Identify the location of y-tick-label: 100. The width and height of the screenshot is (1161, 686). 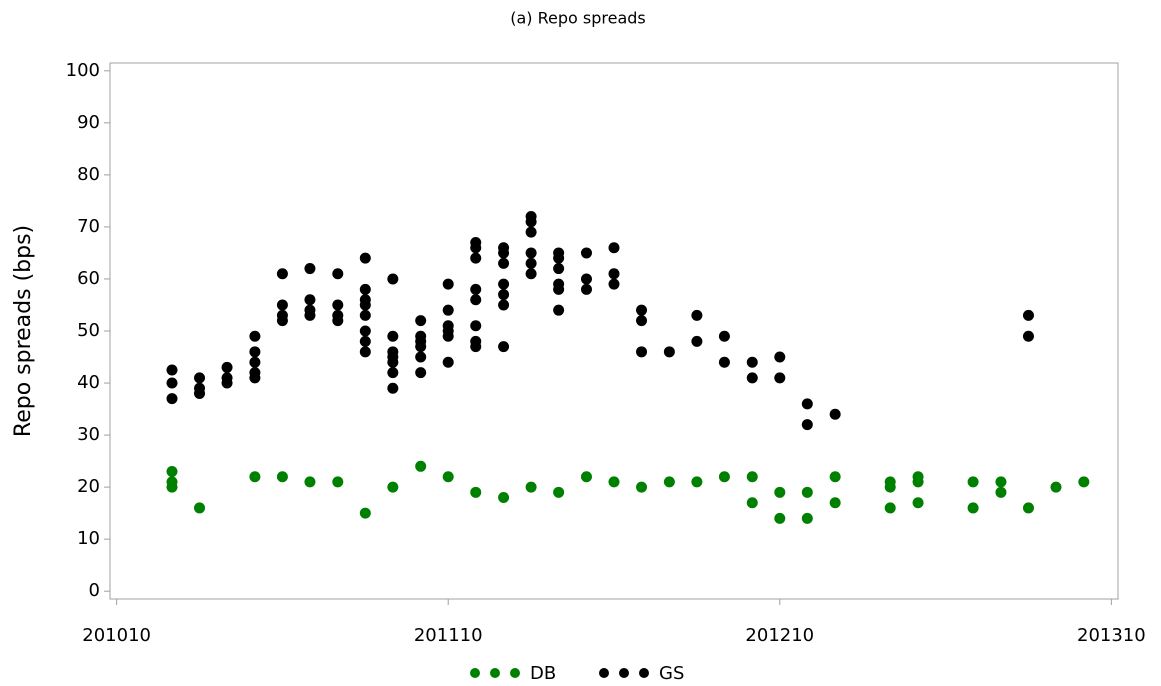
(83, 70).